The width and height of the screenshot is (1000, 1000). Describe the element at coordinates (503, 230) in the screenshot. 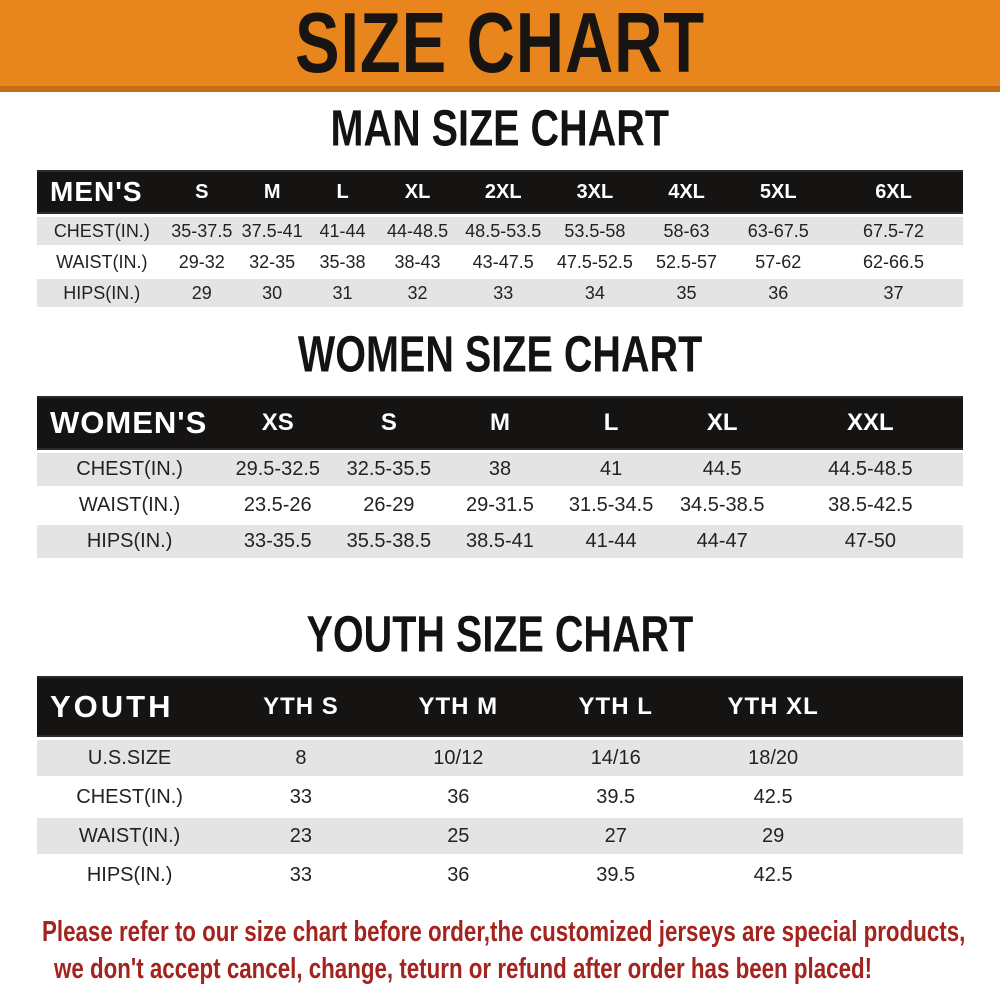

I see `size-value-cell: 48.5-53.5` at that location.